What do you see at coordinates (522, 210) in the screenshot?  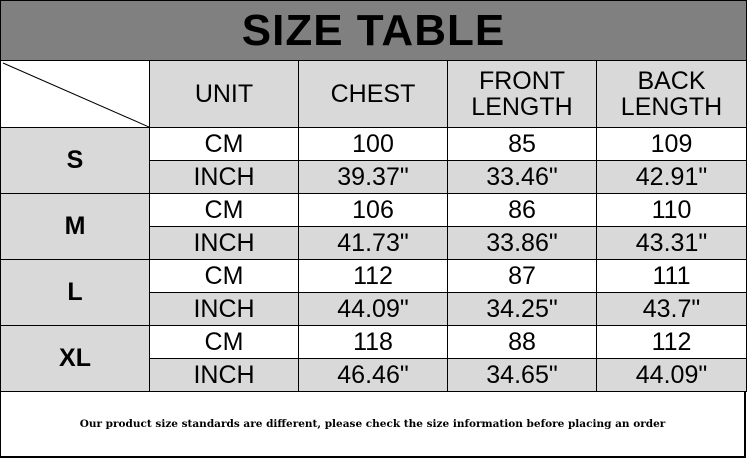 I see `front-length-cell: 86` at bounding box center [522, 210].